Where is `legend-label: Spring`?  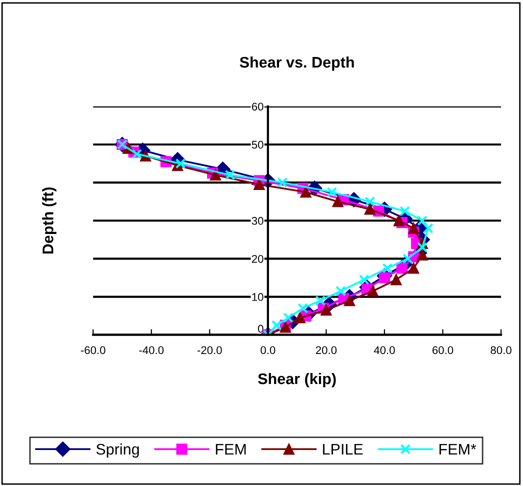 legend-label: Spring is located at coordinates (117, 450).